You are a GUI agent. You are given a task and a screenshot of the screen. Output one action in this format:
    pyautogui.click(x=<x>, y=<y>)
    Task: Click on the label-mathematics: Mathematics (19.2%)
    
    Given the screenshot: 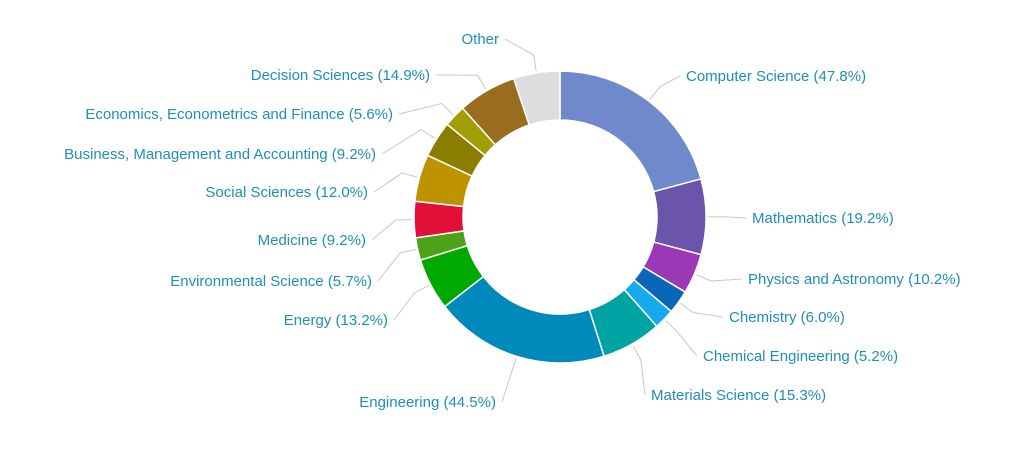 What is the action you would take?
    pyautogui.click(x=823, y=218)
    